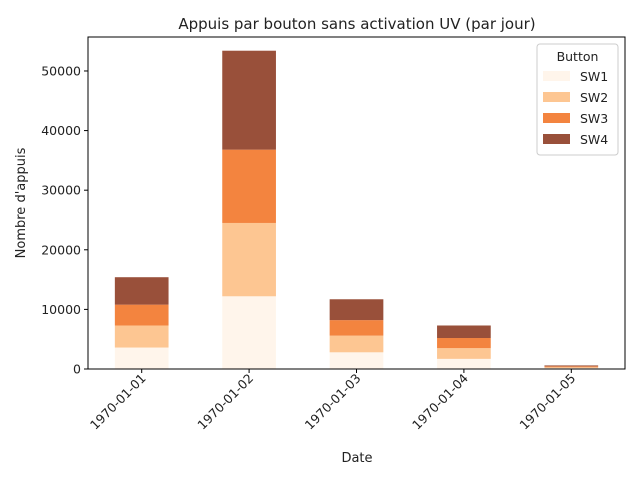 This screenshot has height=480, width=640. What do you see at coordinates (64, 220) in the screenshot?
I see `y-axis: 0 10000 20000 30000 40000 50000` at bounding box center [64, 220].